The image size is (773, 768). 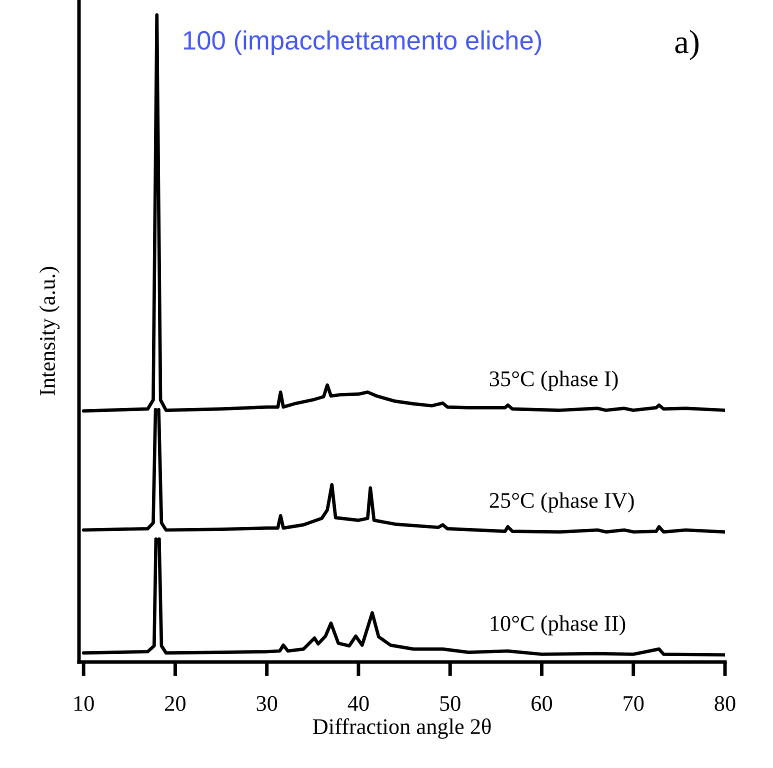 I want to click on x-tick-label: 20, so click(x=175, y=703).